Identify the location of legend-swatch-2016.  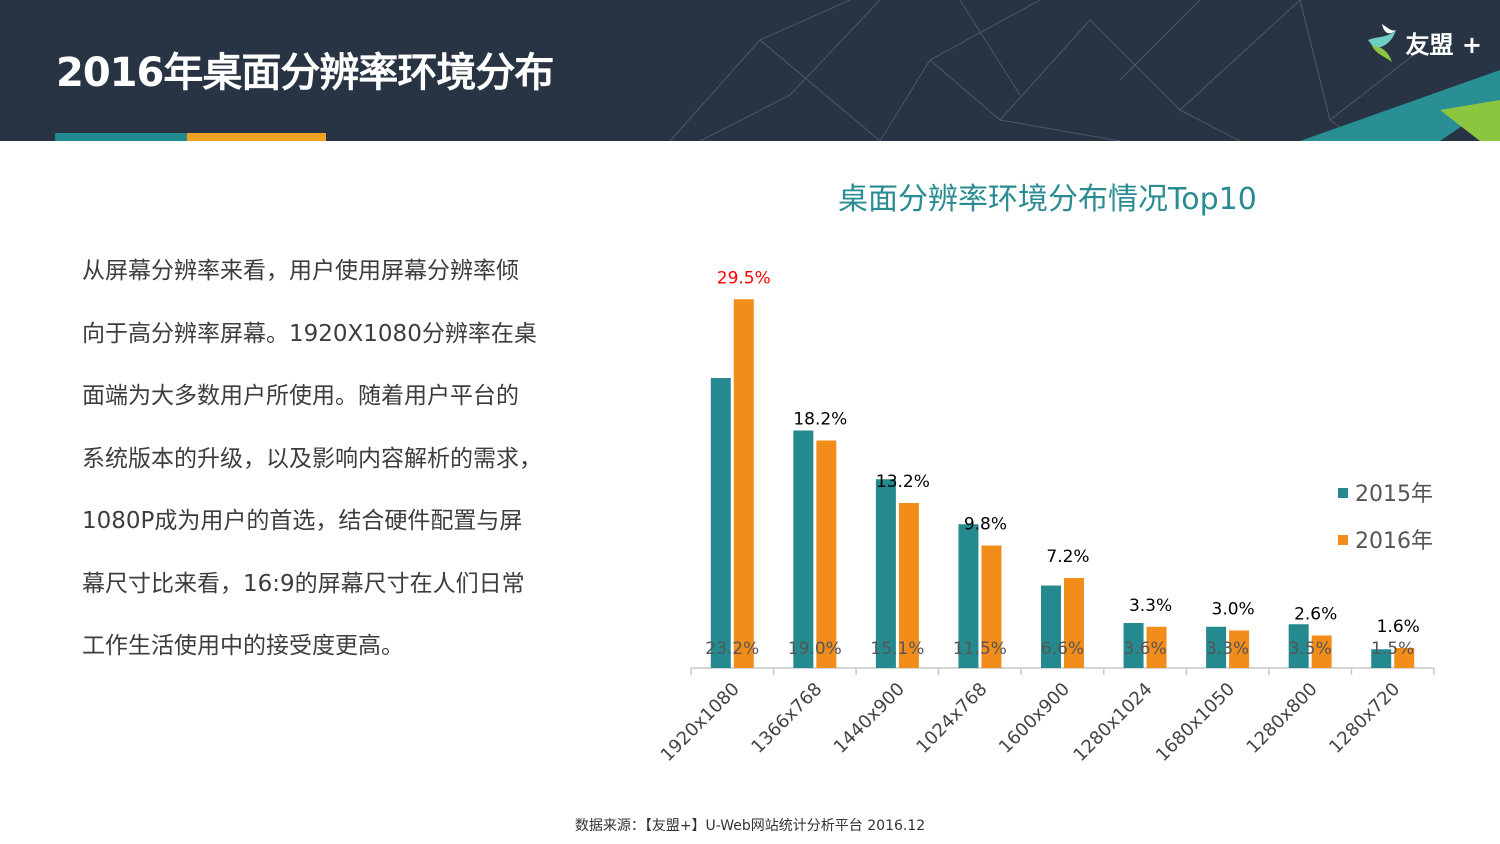
(1343, 540).